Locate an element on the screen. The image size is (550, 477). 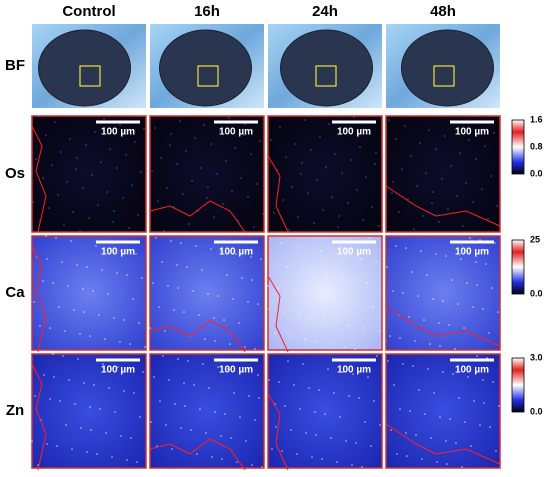
row-label: BF is located at coordinates (15, 65).